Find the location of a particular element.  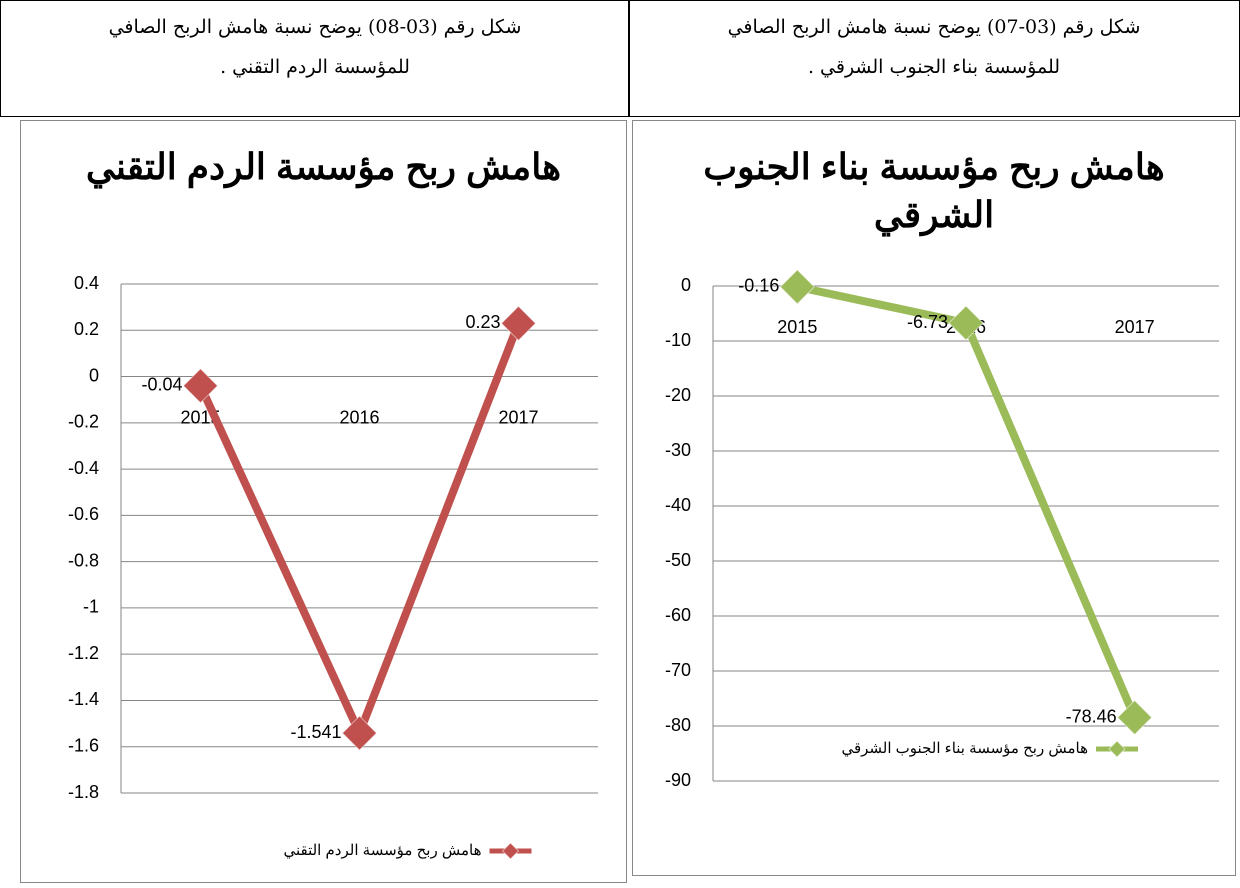

y-tick-label: -0.4 is located at coordinates (83, 468).